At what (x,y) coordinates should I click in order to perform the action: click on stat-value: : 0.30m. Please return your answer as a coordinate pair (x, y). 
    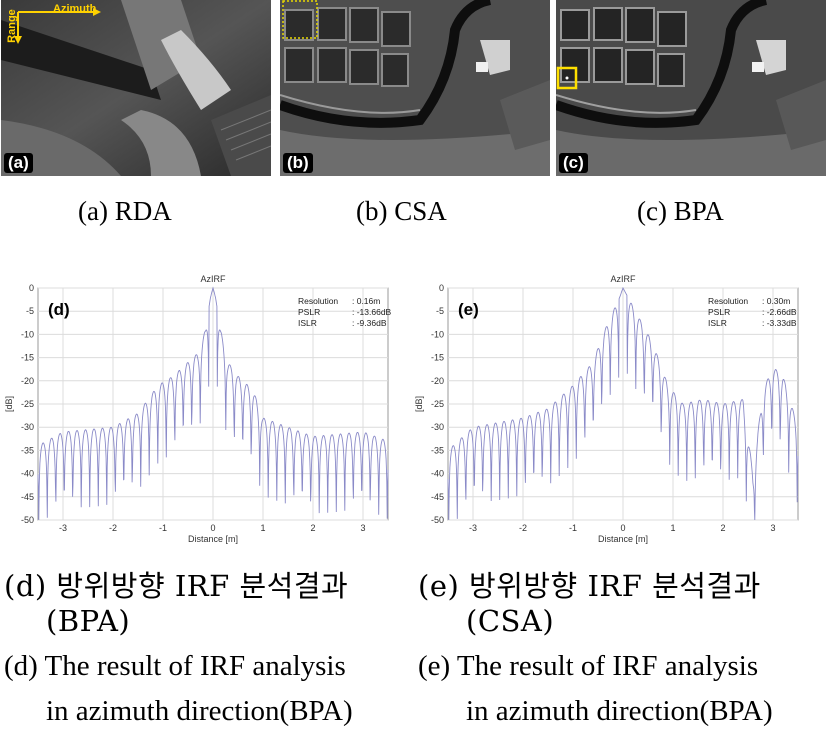
    Looking at the image, I should click on (776, 301).